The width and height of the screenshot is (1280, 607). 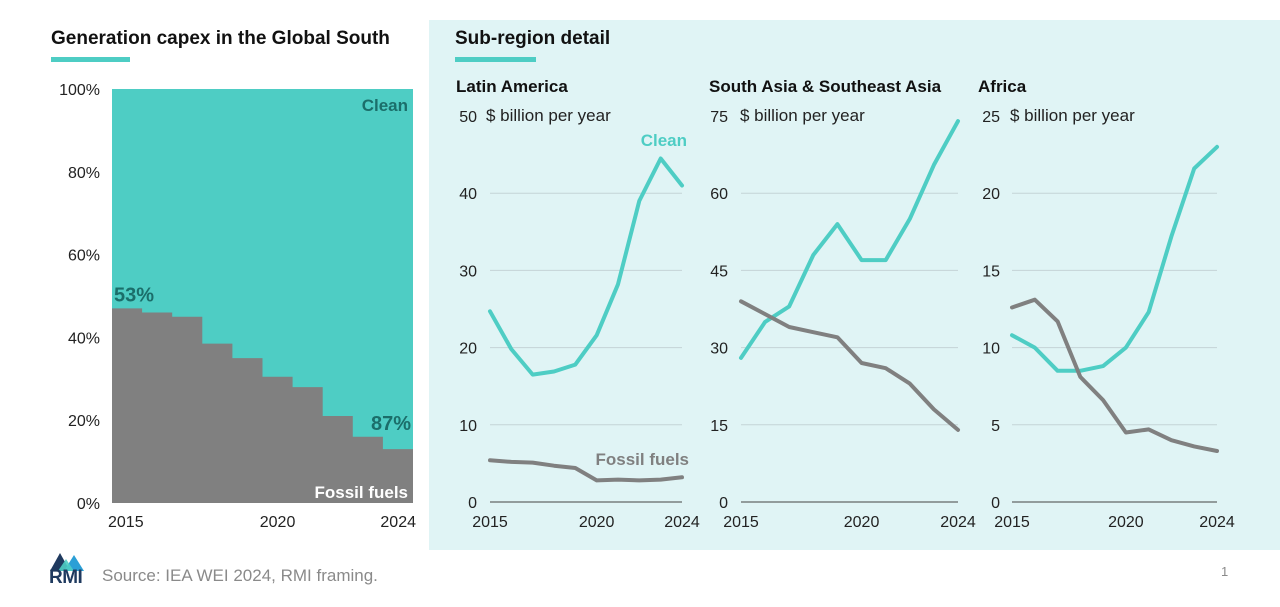 I want to click on subchart-title: Africa, so click(x=1002, y=86).